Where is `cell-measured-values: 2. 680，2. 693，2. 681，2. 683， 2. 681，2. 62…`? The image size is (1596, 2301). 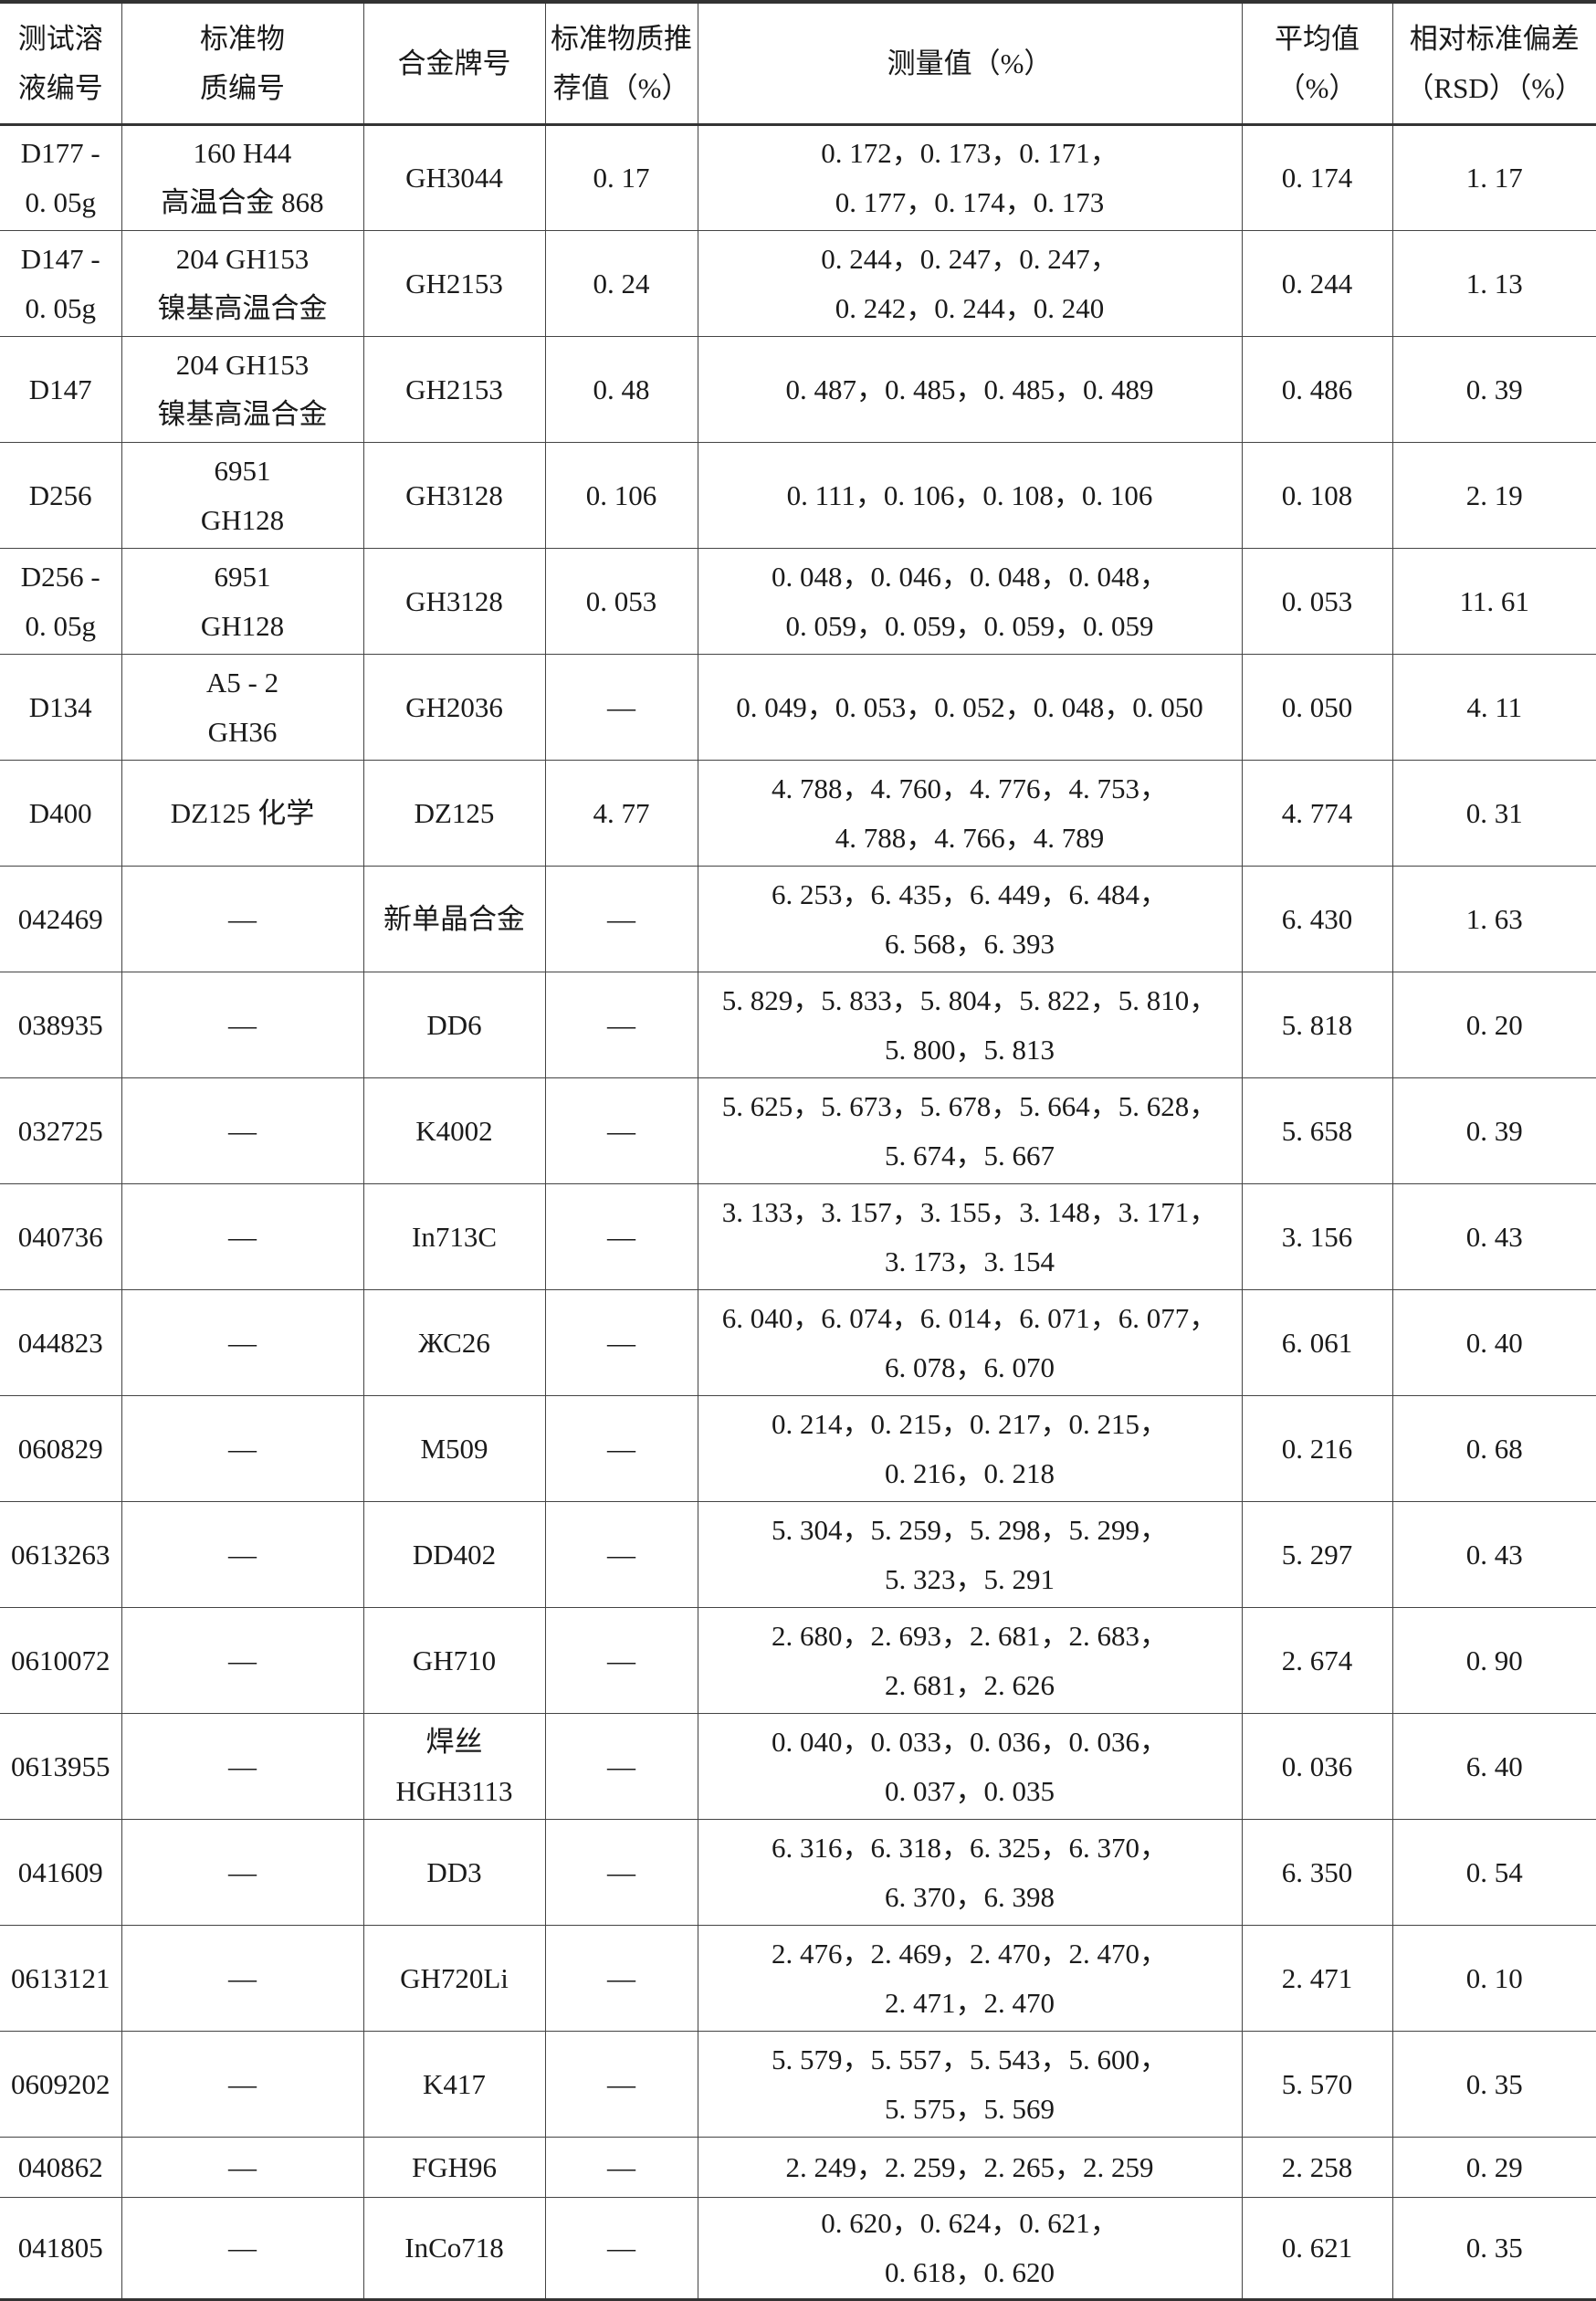 cell-measured-values: 2. 680，2. 693，2. 681，2. 683， 2. 681，2. 62… is located at coordinates (970, 1660).